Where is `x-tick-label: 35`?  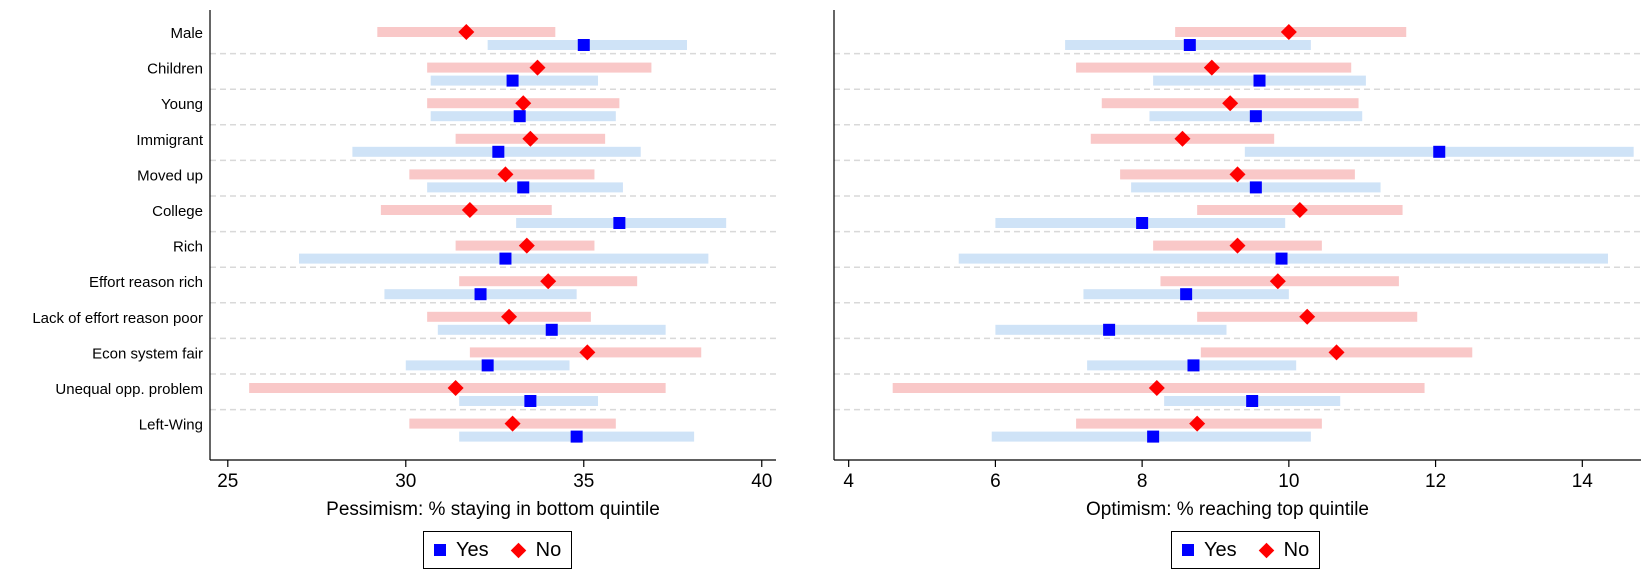
x-tick-label: 35 is located at coordinates (583, 481).